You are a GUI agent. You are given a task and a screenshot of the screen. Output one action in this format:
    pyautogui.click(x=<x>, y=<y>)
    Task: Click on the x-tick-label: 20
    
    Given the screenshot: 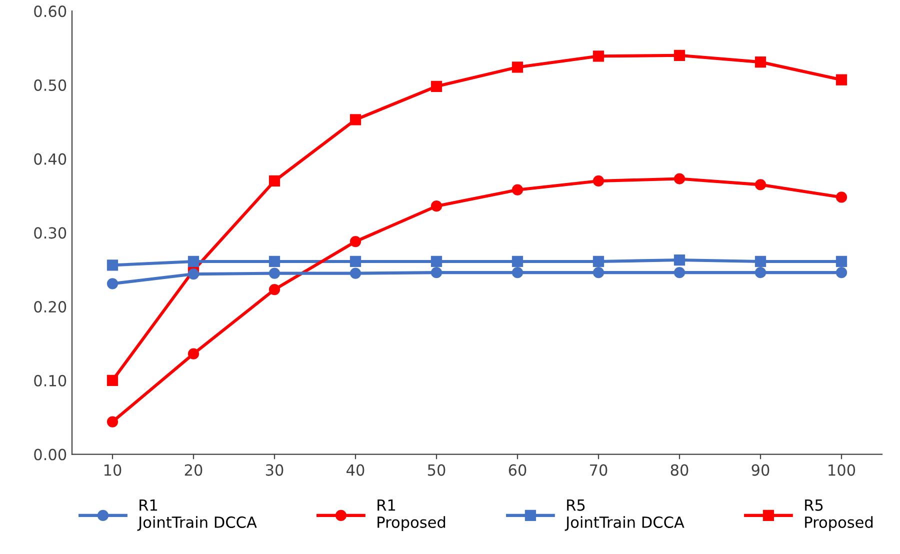 What is the action you would take?
    pyautogui.click(x=193, y=470)
    